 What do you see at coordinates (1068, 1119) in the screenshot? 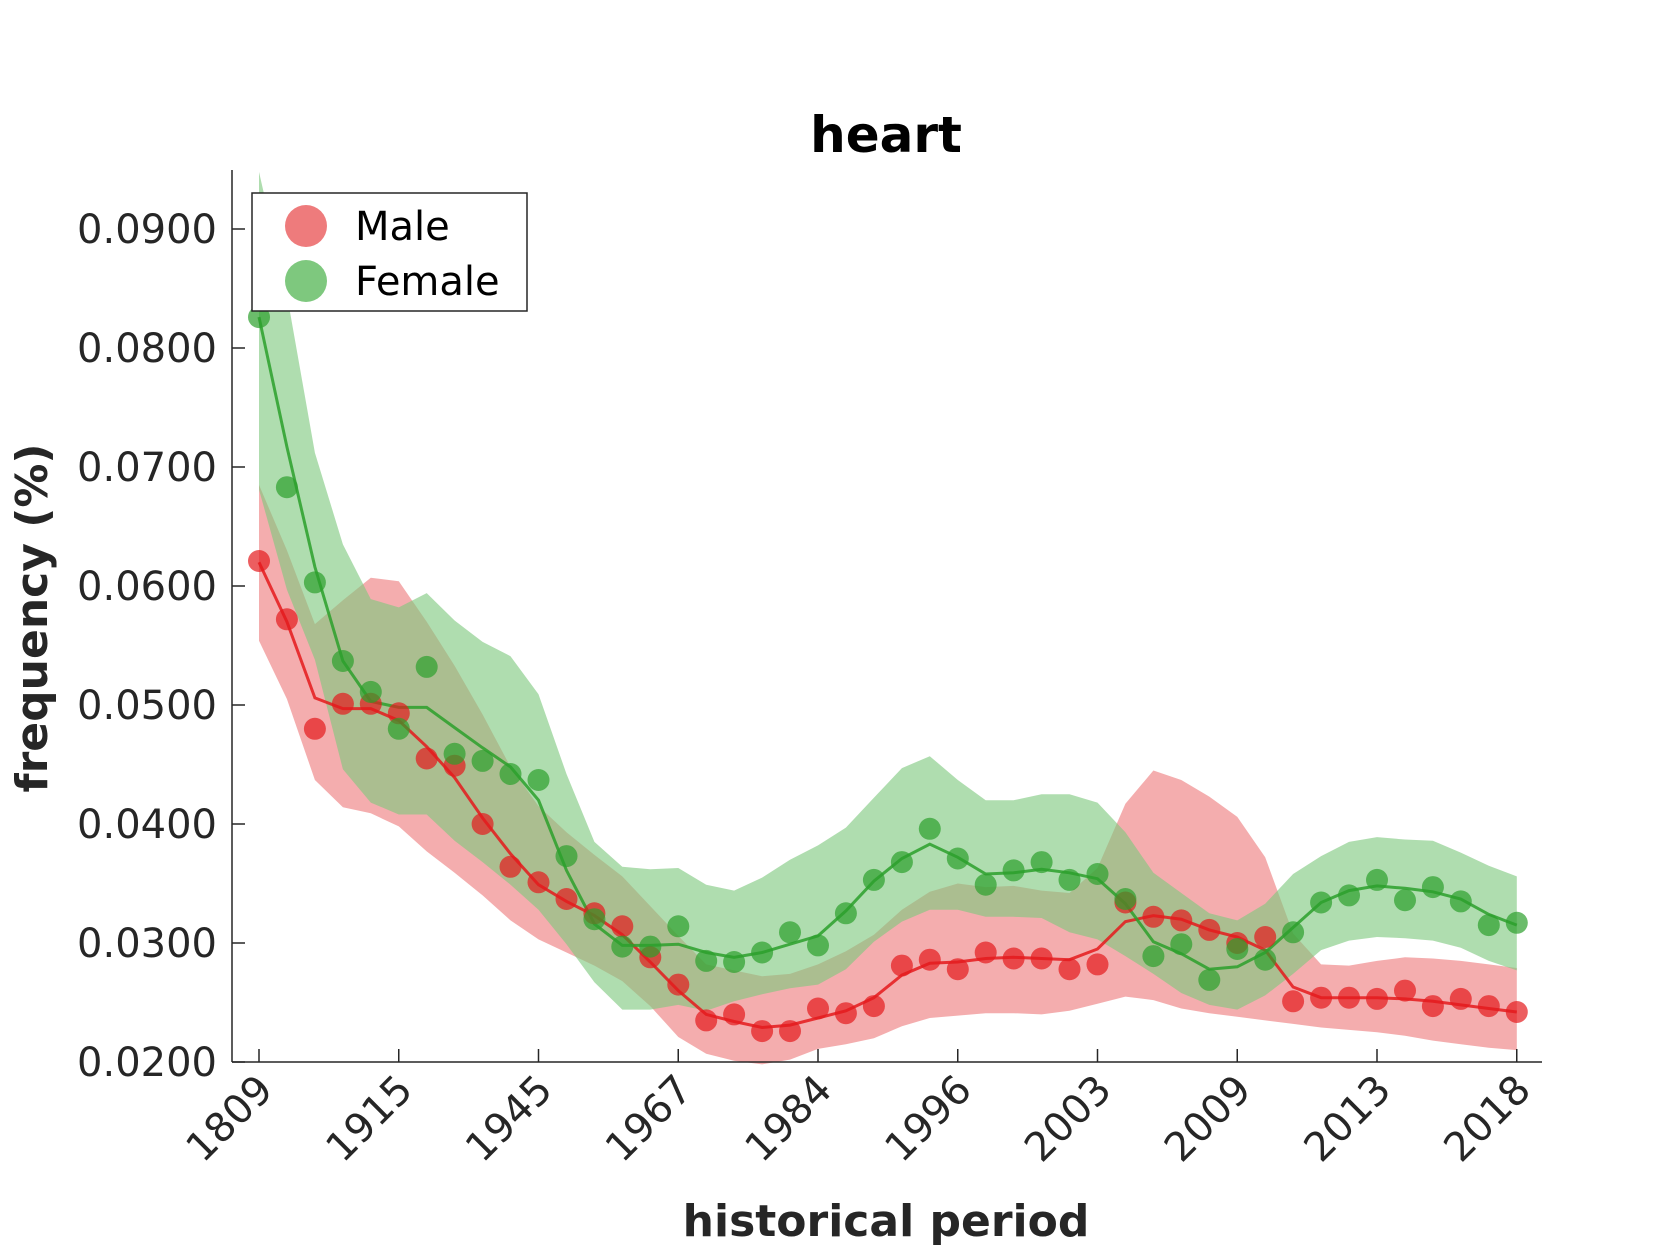
I see `x-tick-label: 2003` at bounding box center [1068, 1119].